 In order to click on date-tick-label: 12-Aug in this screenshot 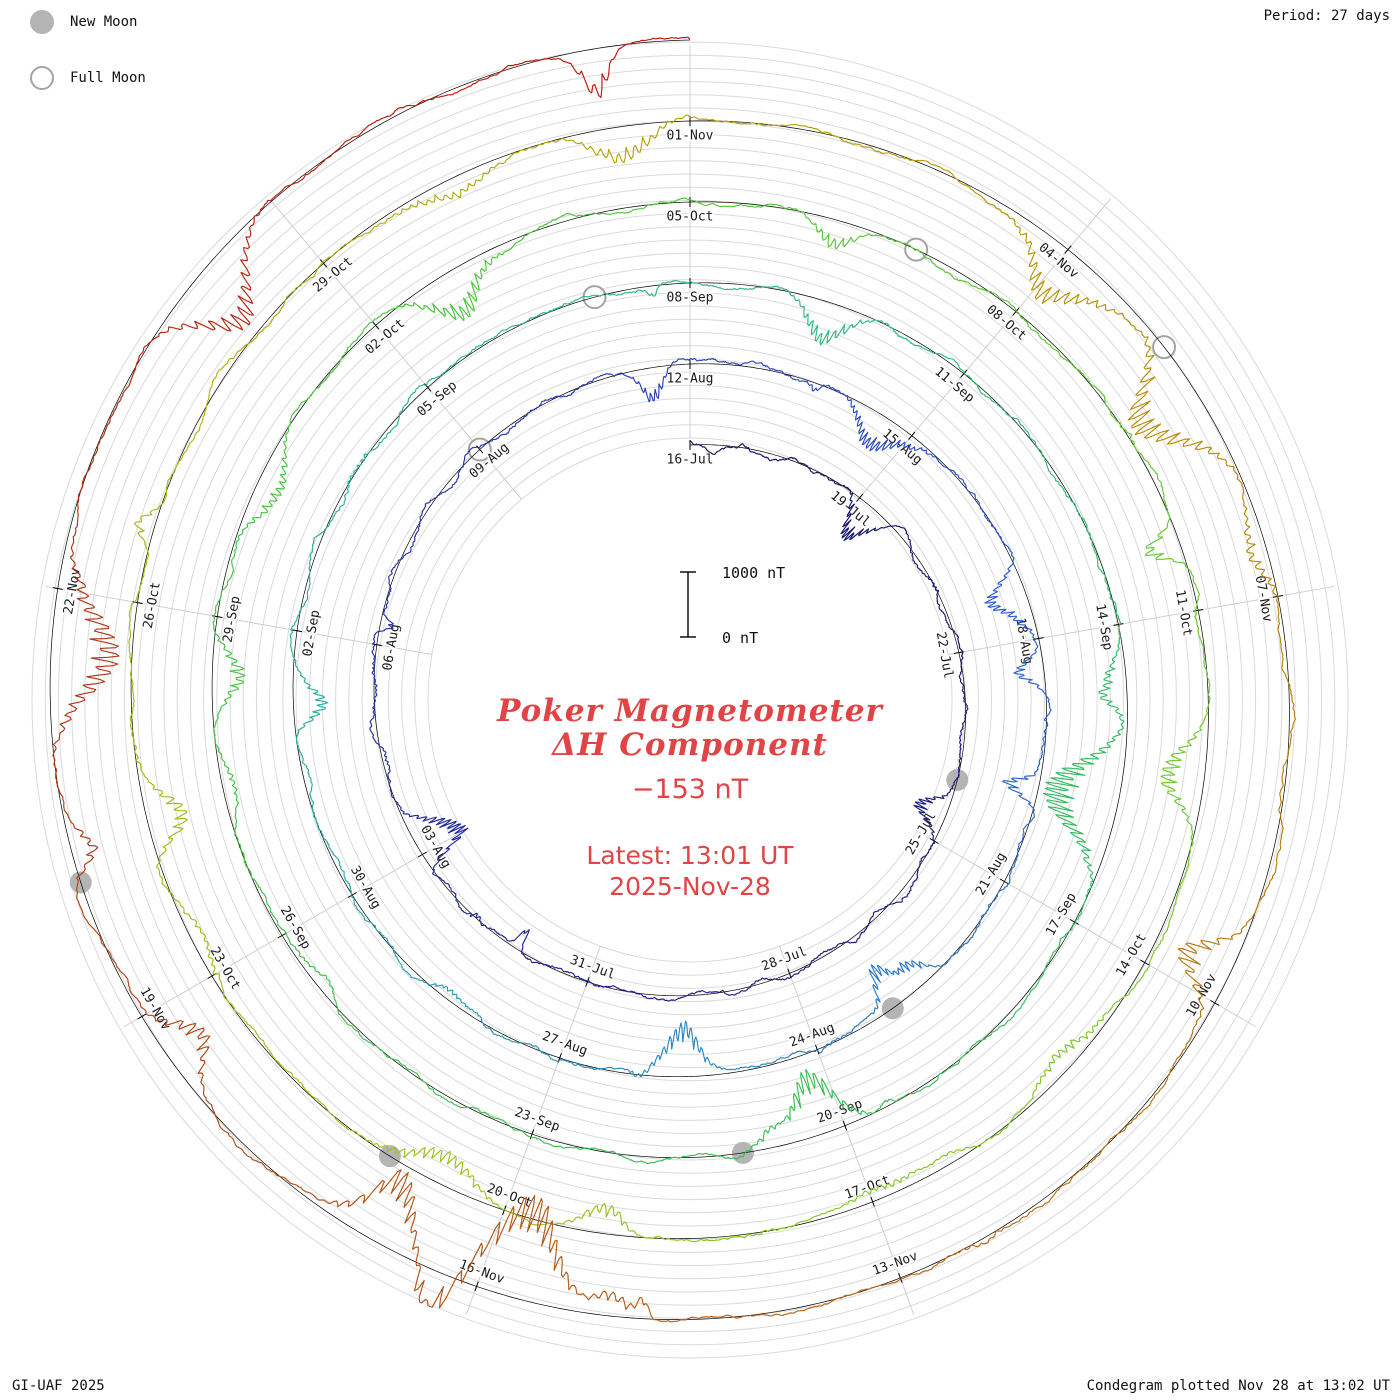, I will do `click(690, 379)`.